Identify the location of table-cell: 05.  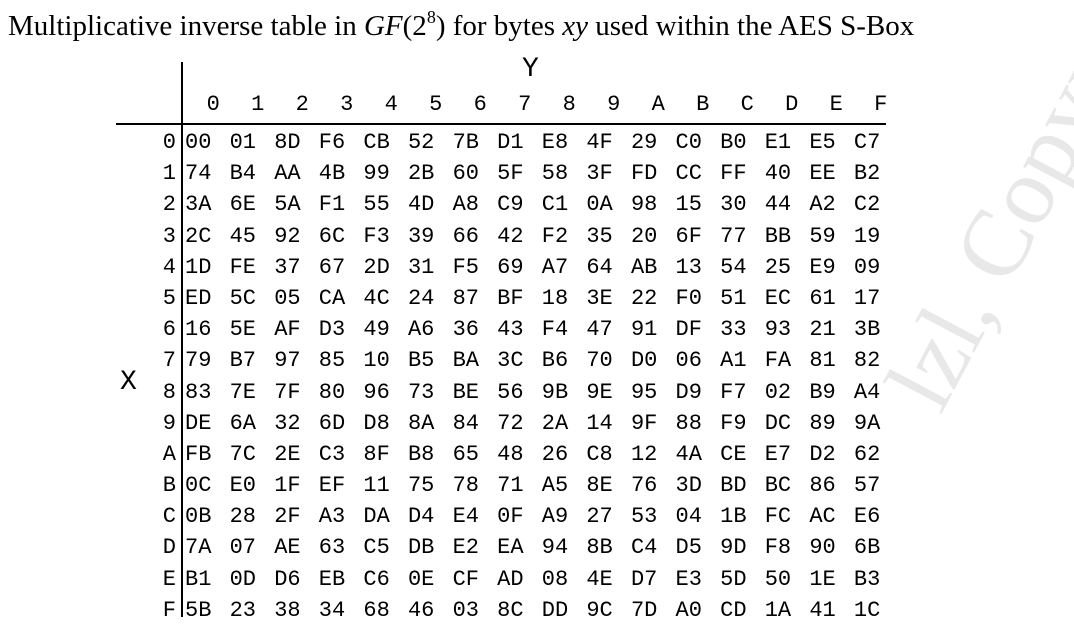
(287, 298).